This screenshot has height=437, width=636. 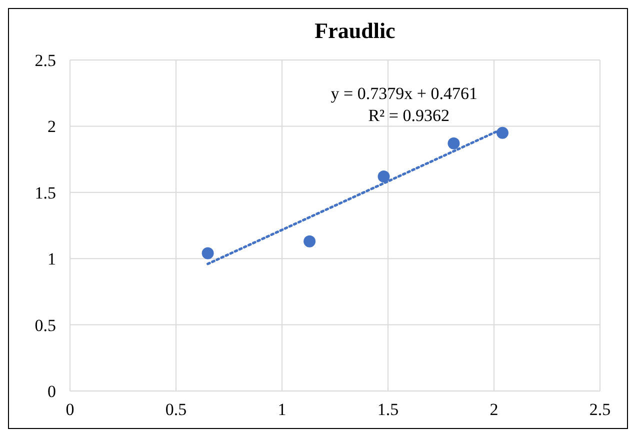 What do you see at coordinates (600, 409) in the screenshot?
I see `x-tick-label: 2.5` at bounding box center [600, 409].